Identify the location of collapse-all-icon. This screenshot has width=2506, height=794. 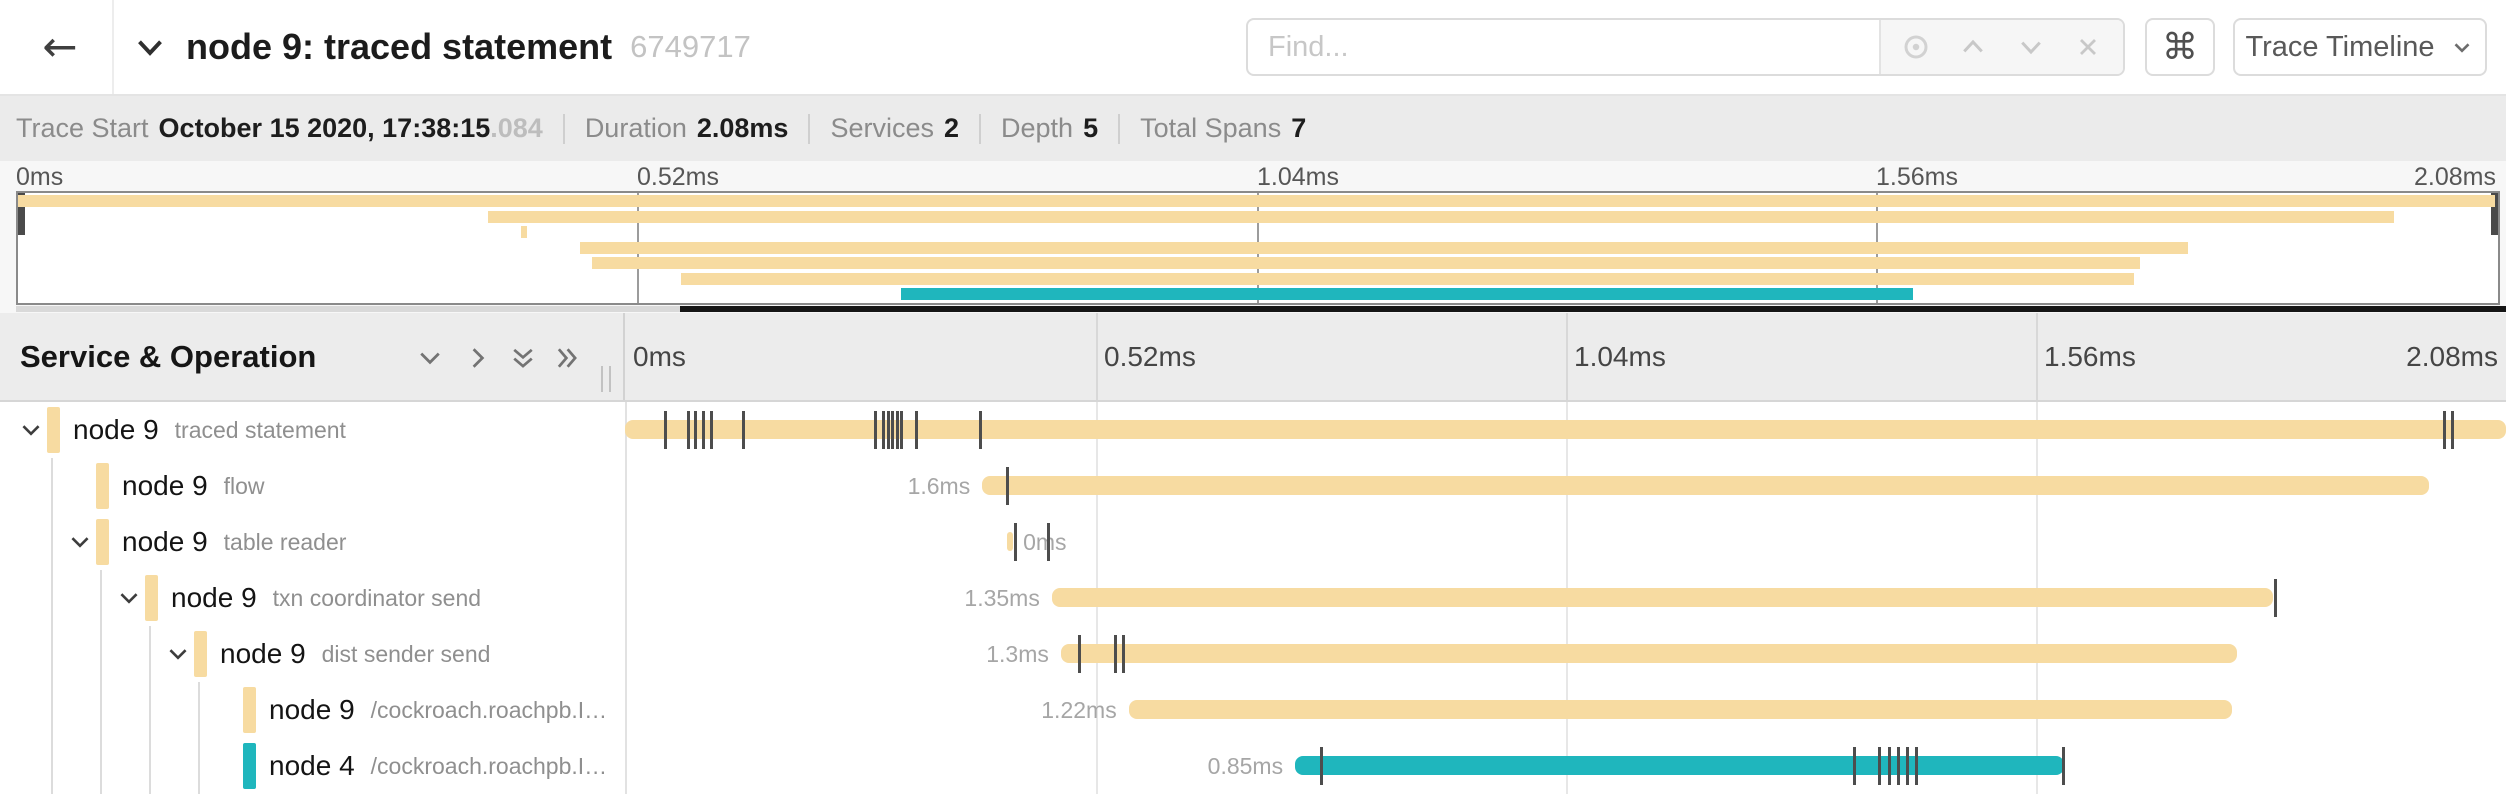
(523, 358).